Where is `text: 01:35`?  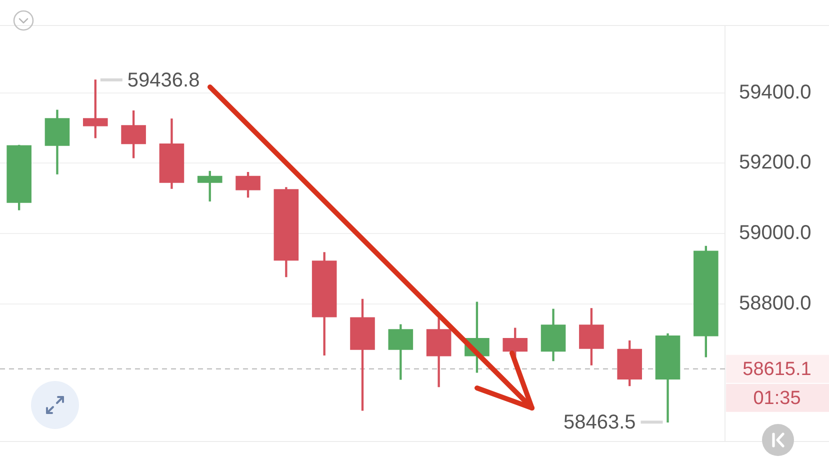 text: 01:35 is located at coordinates (777, 399).